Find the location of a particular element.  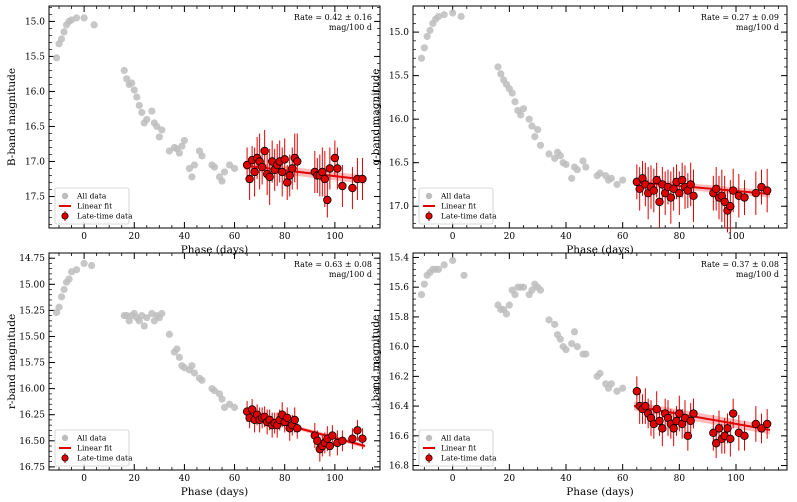

y-tick-label: 15.8 is located at coordinates (399, 318).